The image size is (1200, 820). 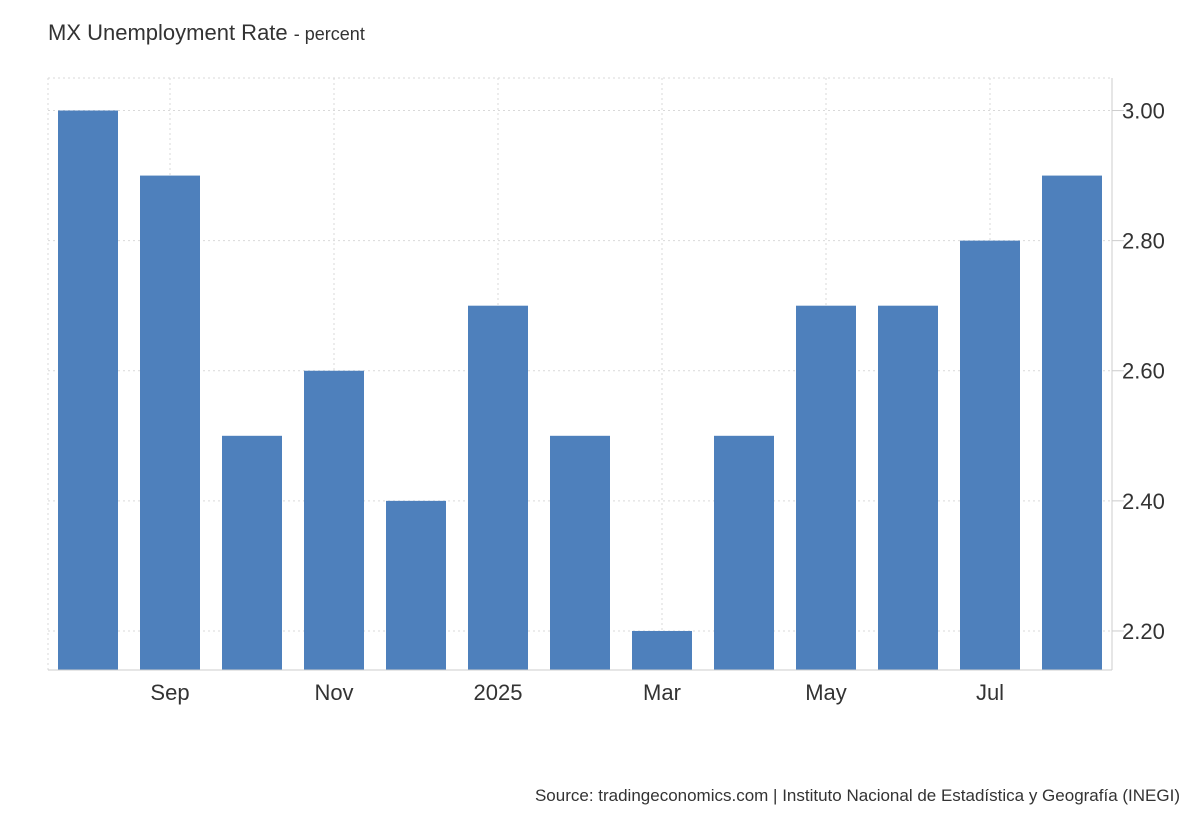 What do you see at coordinates (1143, 241) in the screenshot?
I see `y-tick-label: 2.80` at bounding box center [1143, 241].